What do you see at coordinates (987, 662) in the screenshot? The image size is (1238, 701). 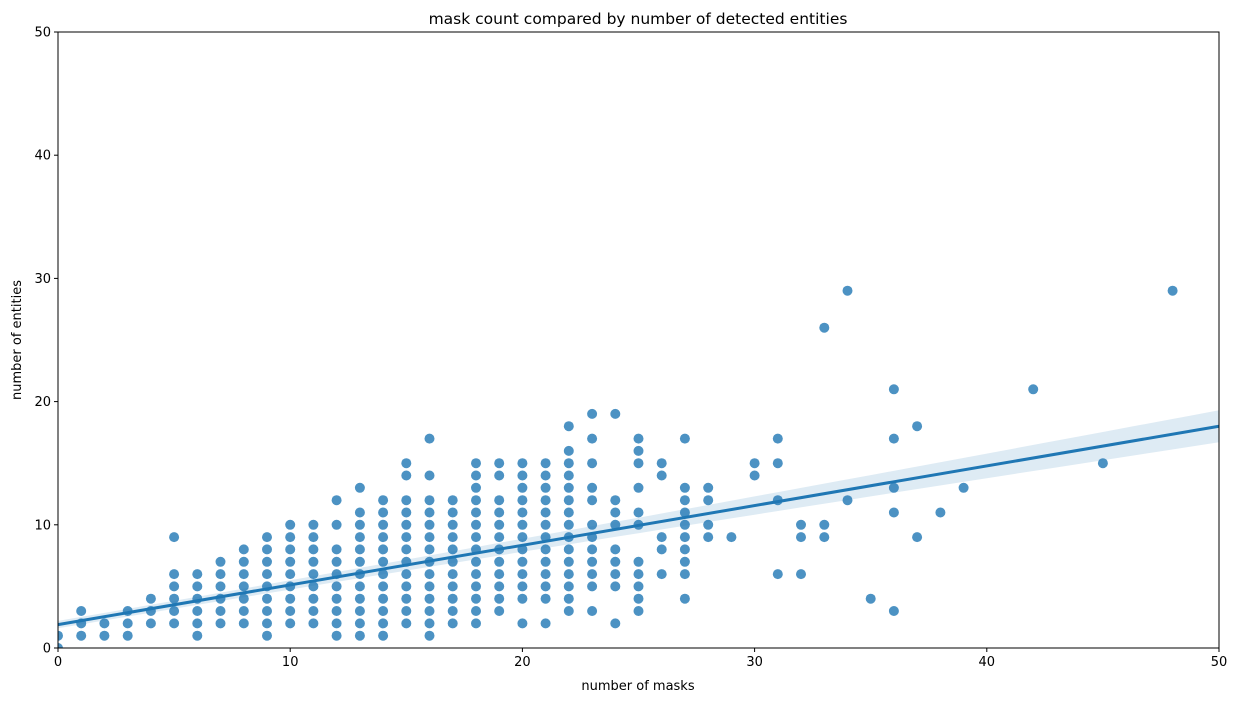 I see `x-tick-label: 40` at bounding box center [987, 662].